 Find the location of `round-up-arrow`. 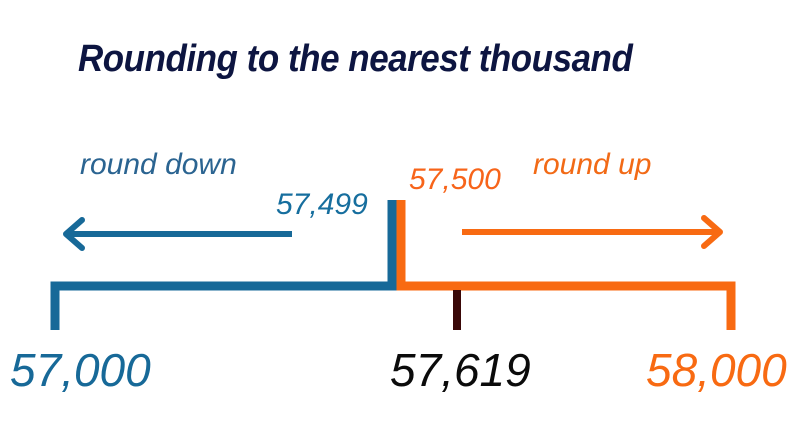

round-up-arrow is located at coordinates (592, 232).